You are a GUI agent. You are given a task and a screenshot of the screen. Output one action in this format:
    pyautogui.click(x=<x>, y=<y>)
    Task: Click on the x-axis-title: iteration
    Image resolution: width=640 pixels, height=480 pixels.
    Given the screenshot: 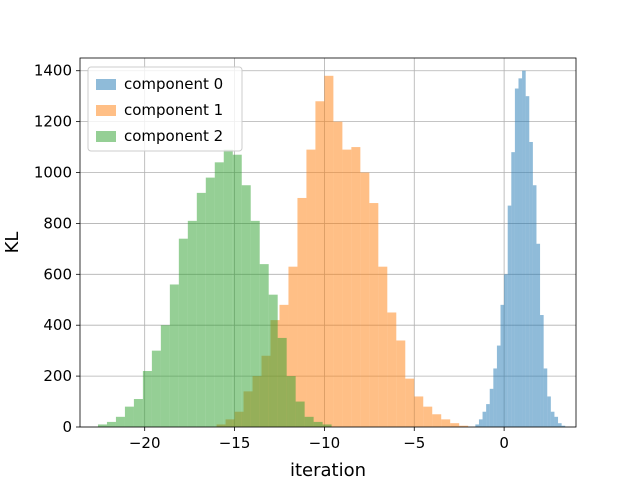 What is the action you would take?
    pyautogui.click(x=328, y=470)
    